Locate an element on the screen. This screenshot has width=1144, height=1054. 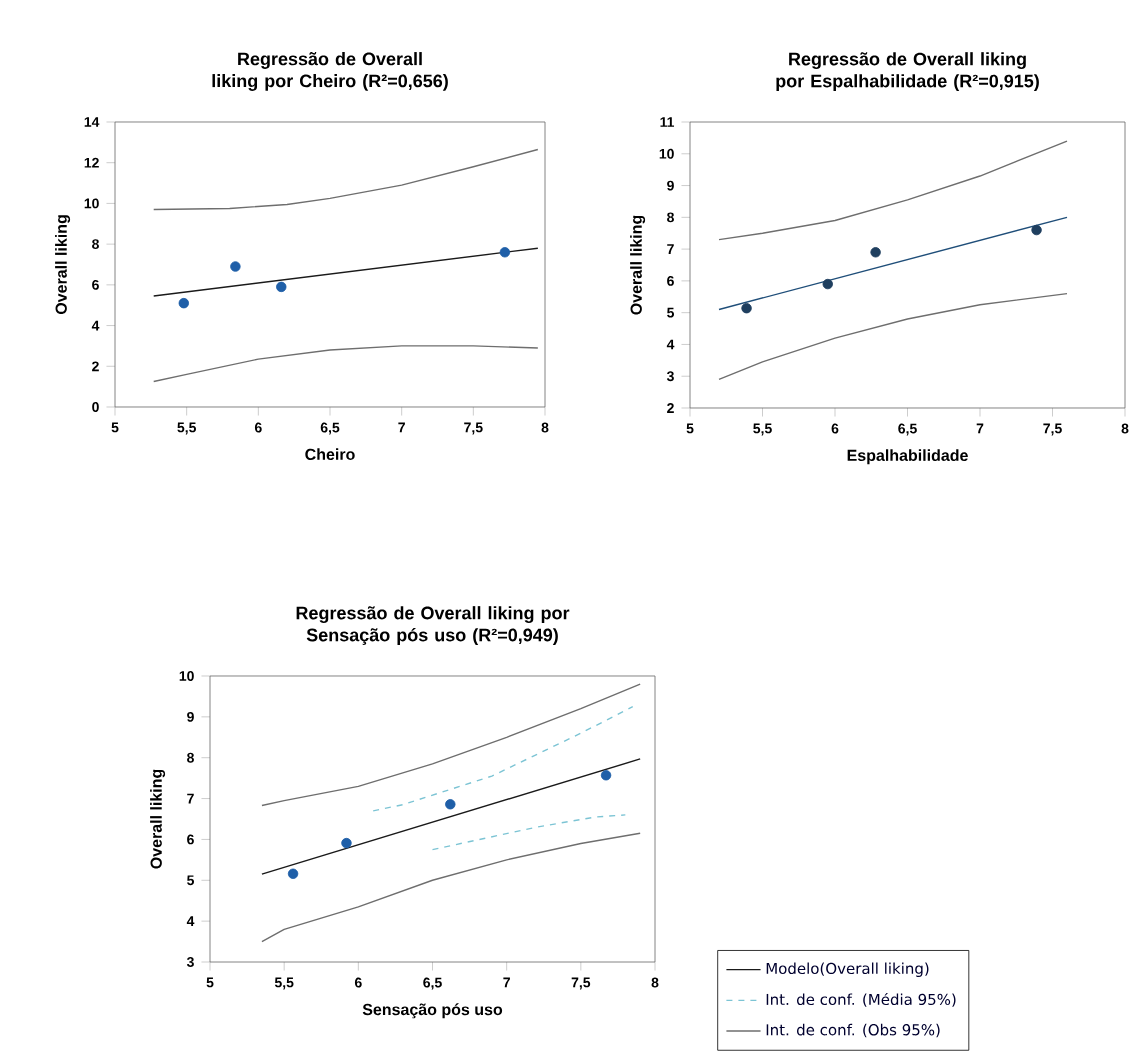
y-tick-label: 0 is located at coordinates (95, 407).